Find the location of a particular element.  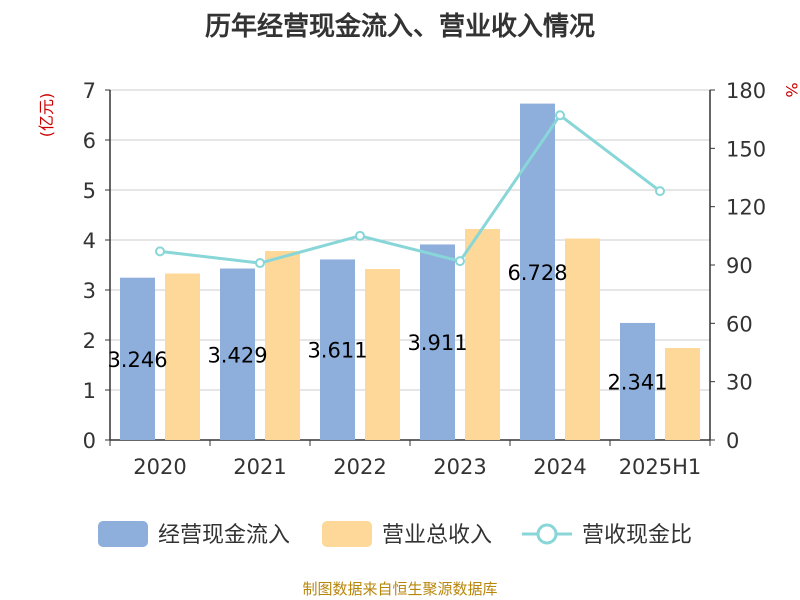

right-tick-label: 30 is located at coordinates (739, 383).